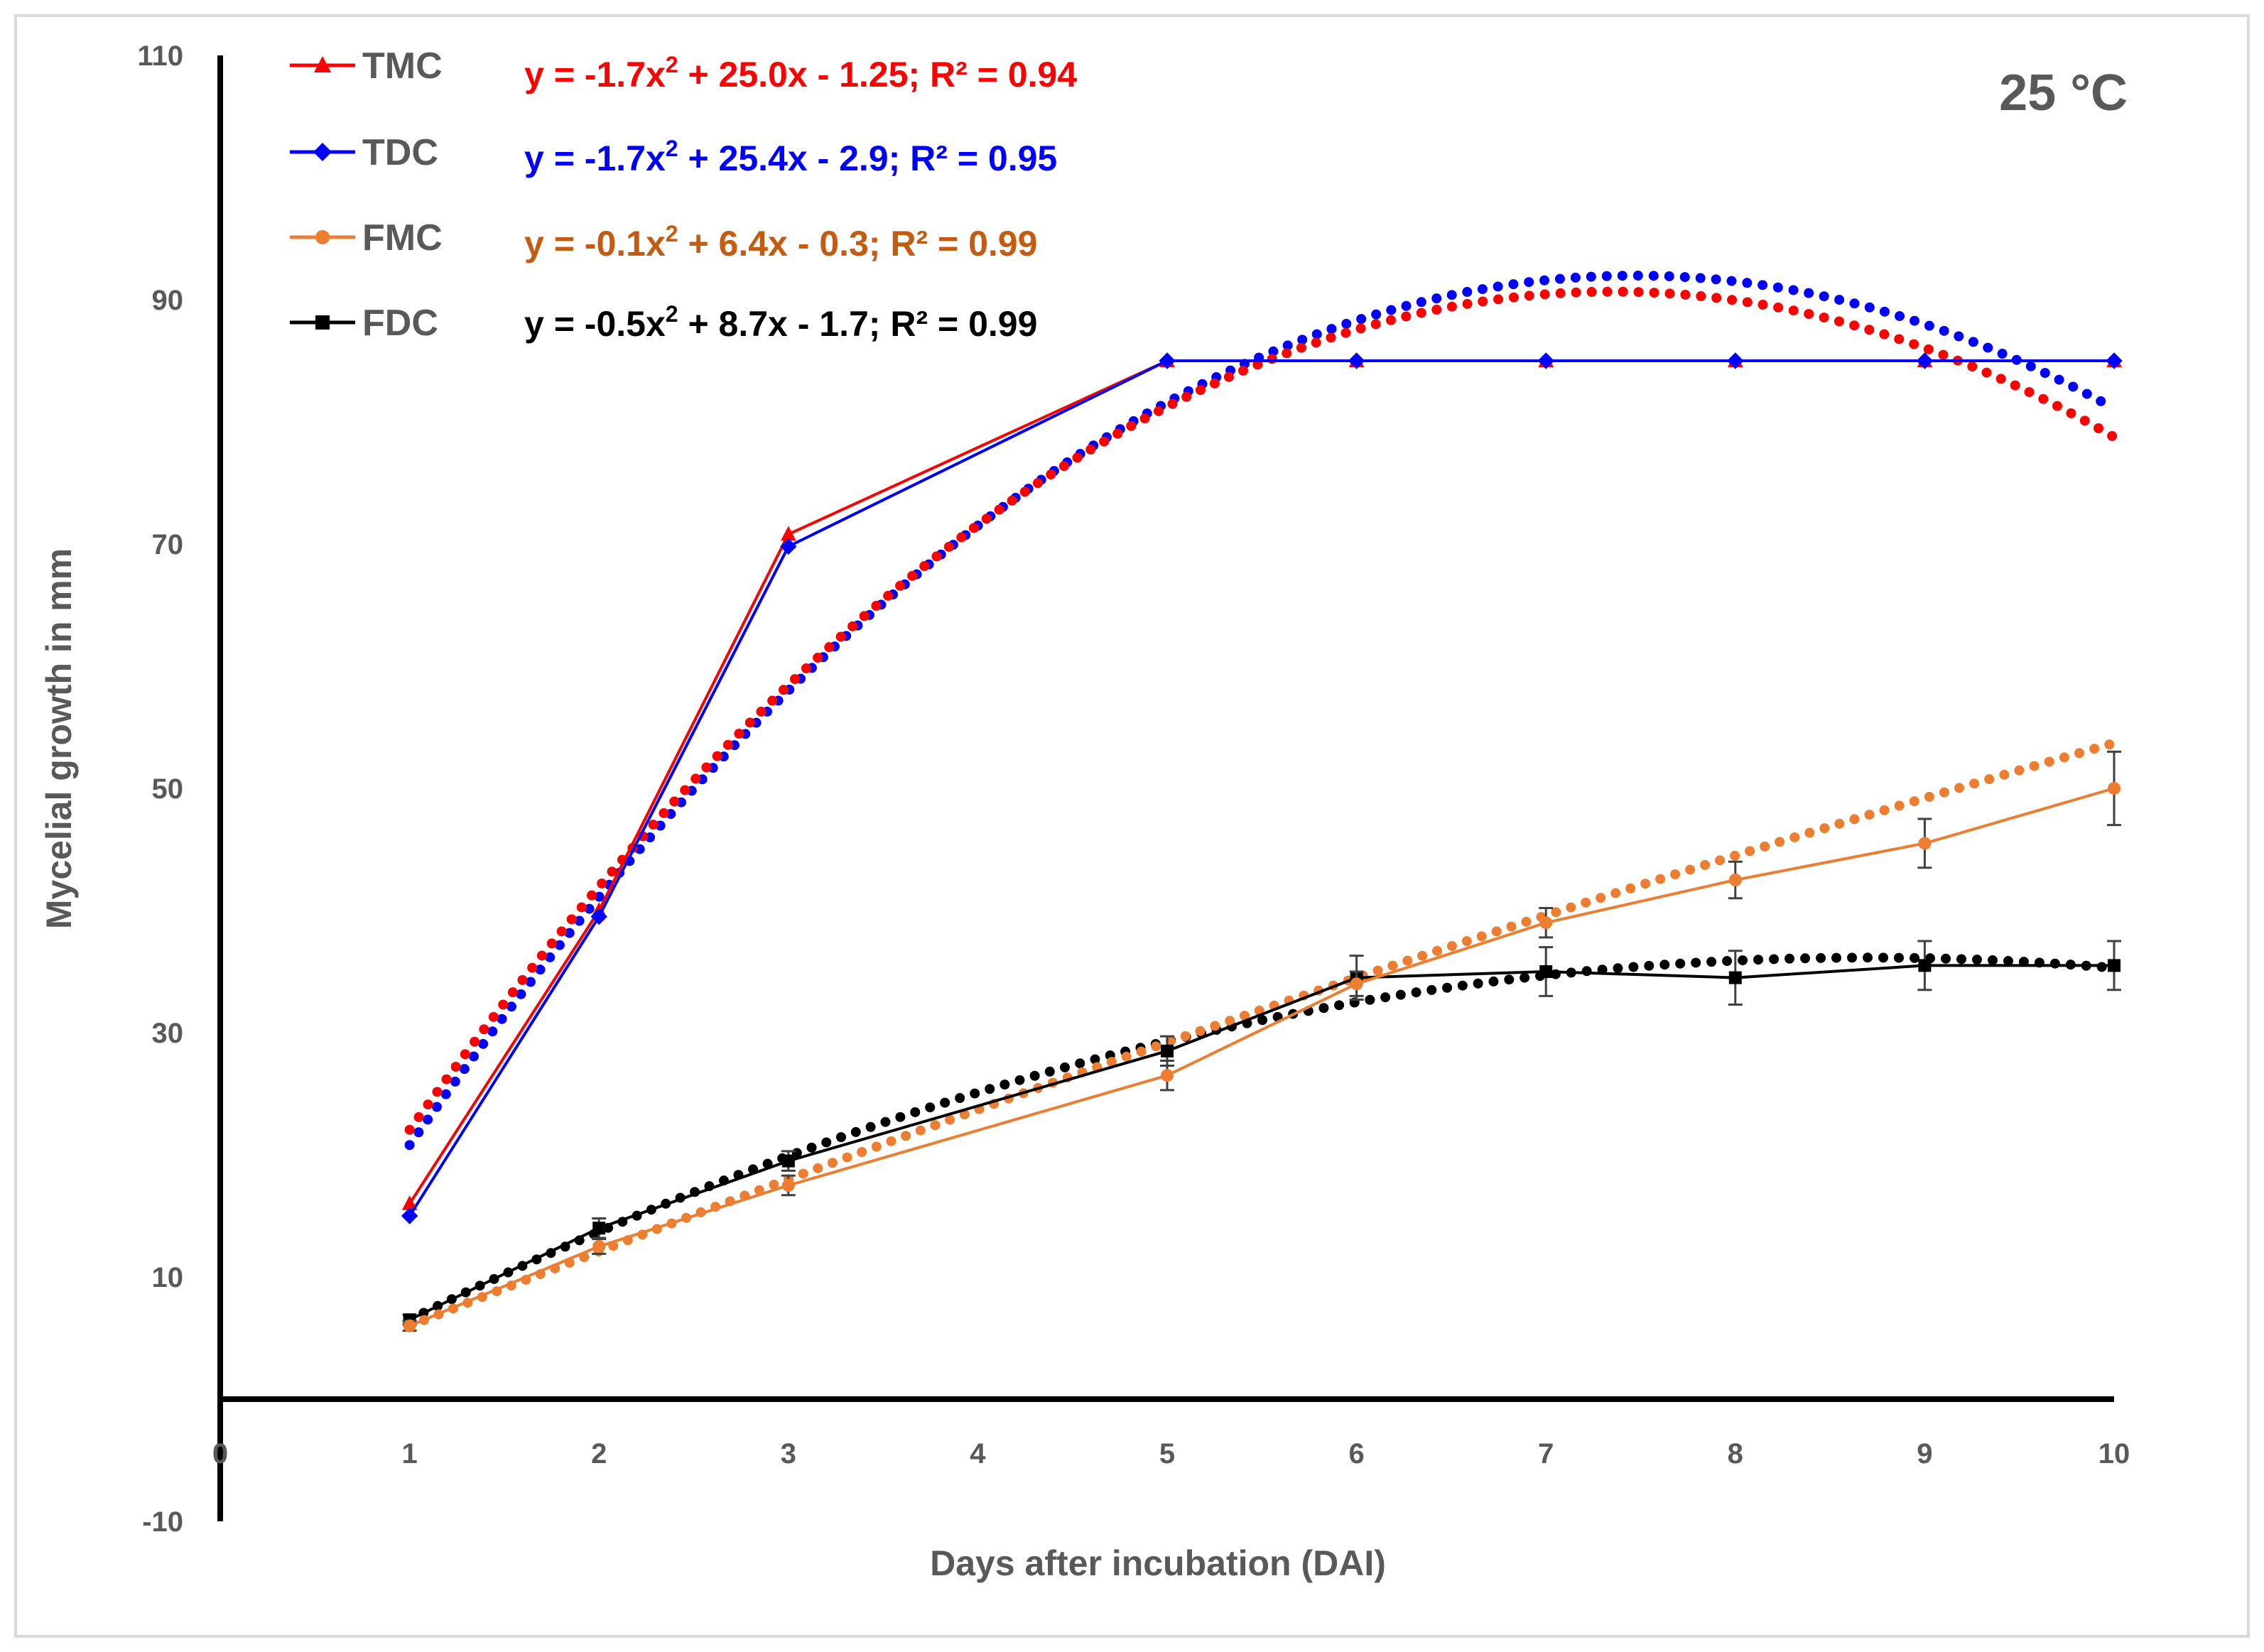 This screenshot has width=2264, height=1652. I want to click on trendline-equation: y = -0.5x2 + 8.7x - 1.7; R² = 0.99, so click(780, 322).